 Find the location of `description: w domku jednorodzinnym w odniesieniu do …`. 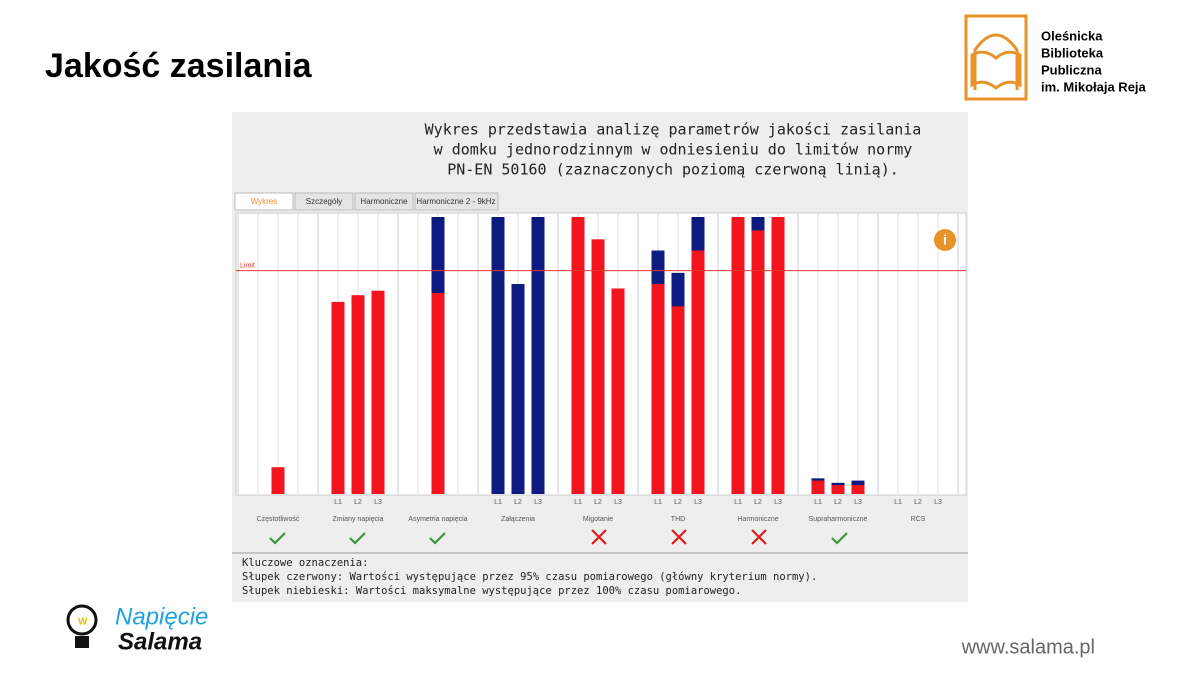

description: w domku jednorodzinnym w odniesieniu do … is located at coordinates (673, 150).